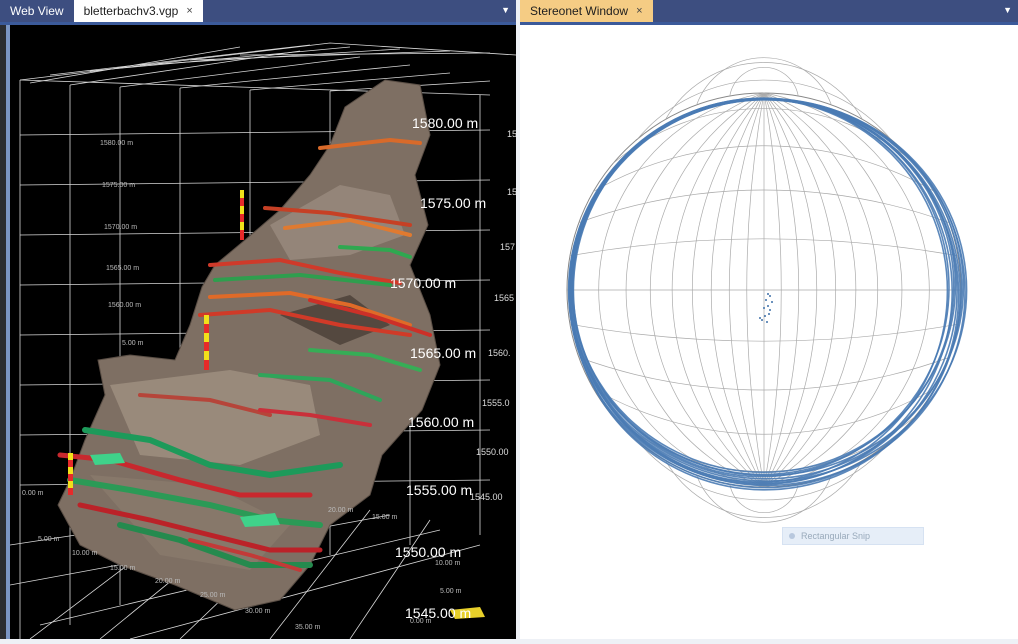  Describe the element at coordinates (428, 552) in the screenshot. I see `elevation-label: 1550.00 m` at that location.